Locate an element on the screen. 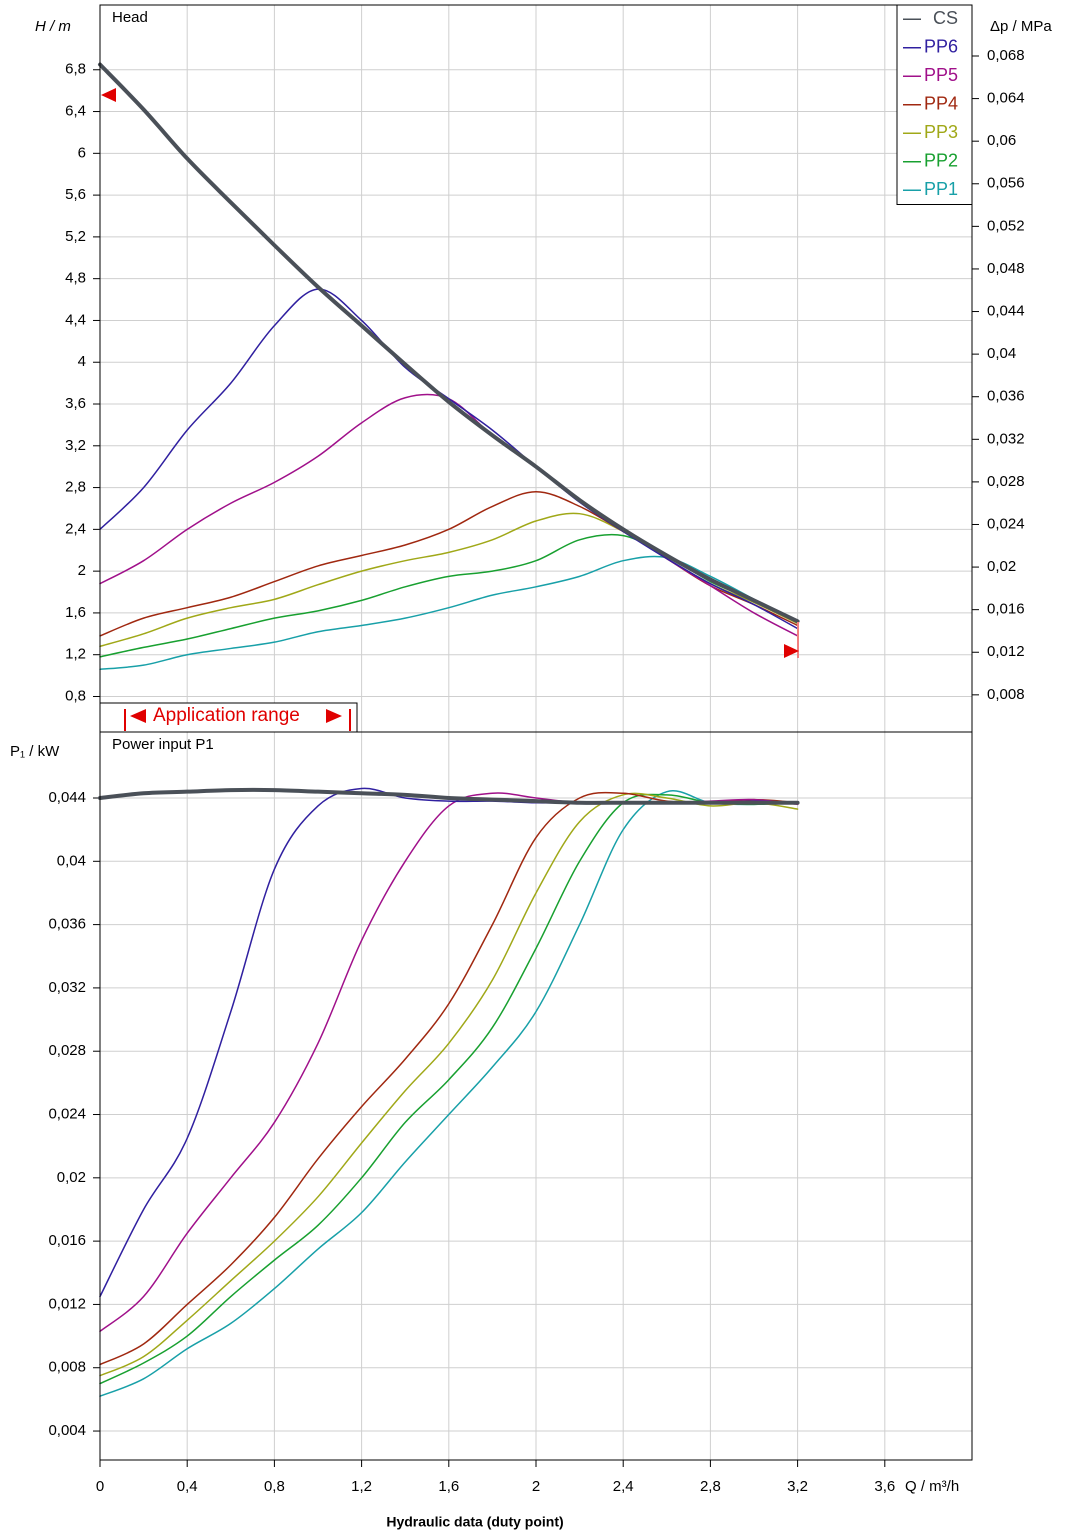  legend: CS PP6 PP5 PP4 PP3 PP2 PP1 is located at coordinates (934, 104).